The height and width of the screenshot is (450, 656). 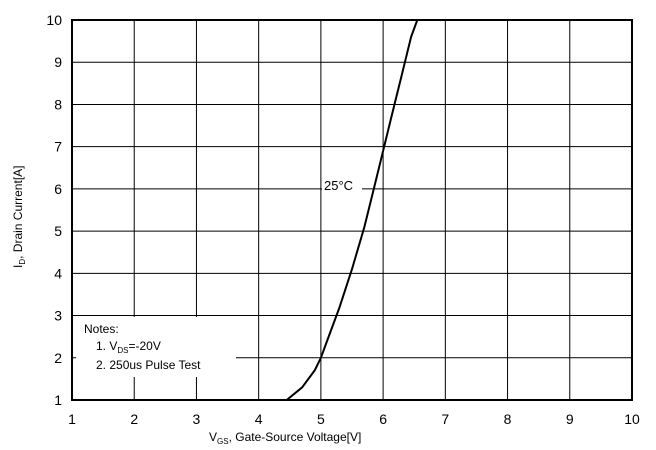 What do you see at coordinates (259, 419) in the screenshot?
I see `x-tick-label: 4` at bounding box center [259, 419].